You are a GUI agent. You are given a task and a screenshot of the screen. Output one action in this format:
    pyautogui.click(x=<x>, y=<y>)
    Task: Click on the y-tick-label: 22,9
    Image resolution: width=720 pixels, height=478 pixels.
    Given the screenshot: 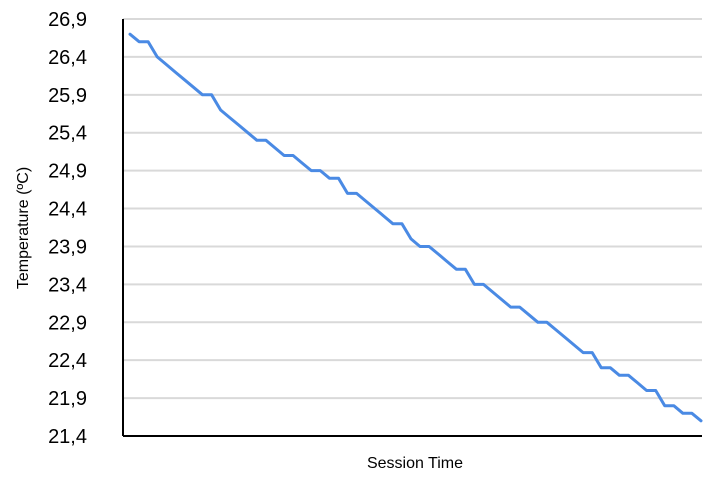 What is the action you would take?
    pyautogui.click(x=67, y=323)
    